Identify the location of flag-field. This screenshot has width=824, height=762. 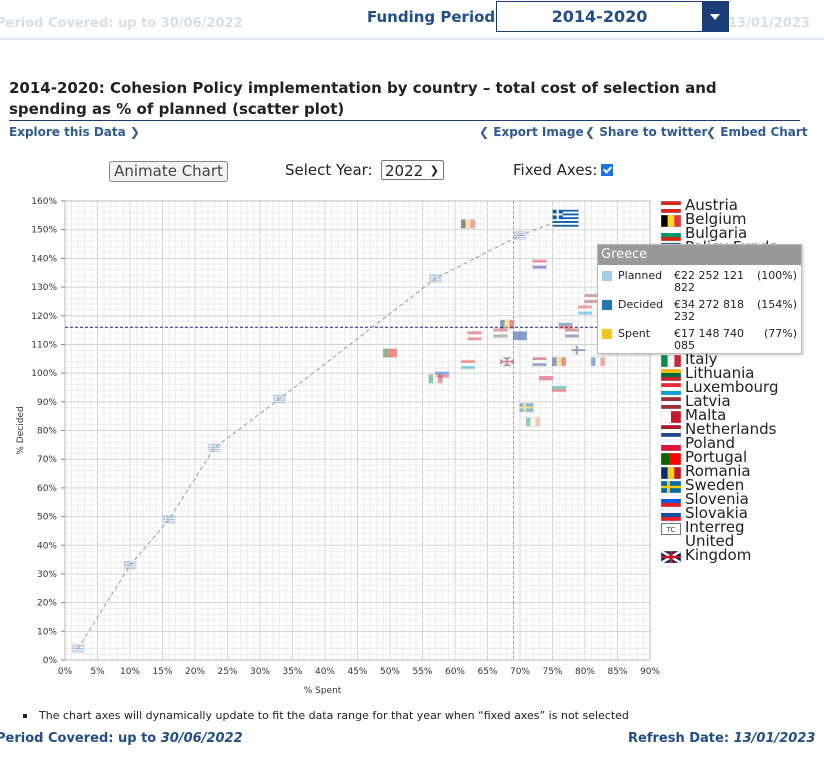
(520, 336).